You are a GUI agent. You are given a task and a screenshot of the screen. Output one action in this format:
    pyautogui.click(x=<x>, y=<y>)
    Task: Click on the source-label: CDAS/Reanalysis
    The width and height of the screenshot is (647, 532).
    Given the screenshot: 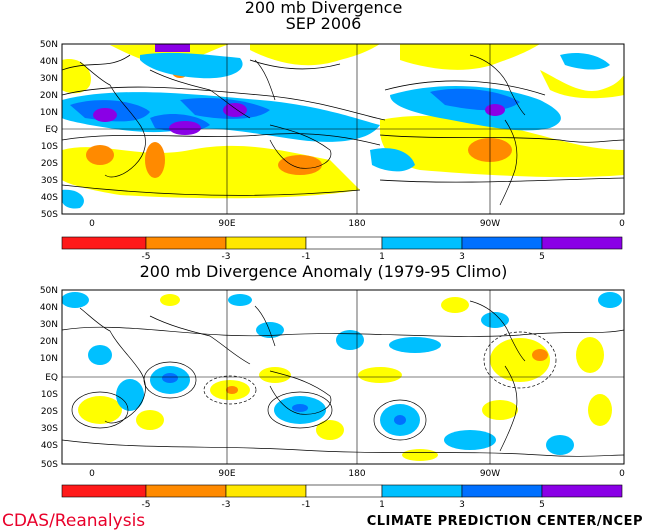 What is the action you would take?
    pyautogui.click(x=74, y=521)
    